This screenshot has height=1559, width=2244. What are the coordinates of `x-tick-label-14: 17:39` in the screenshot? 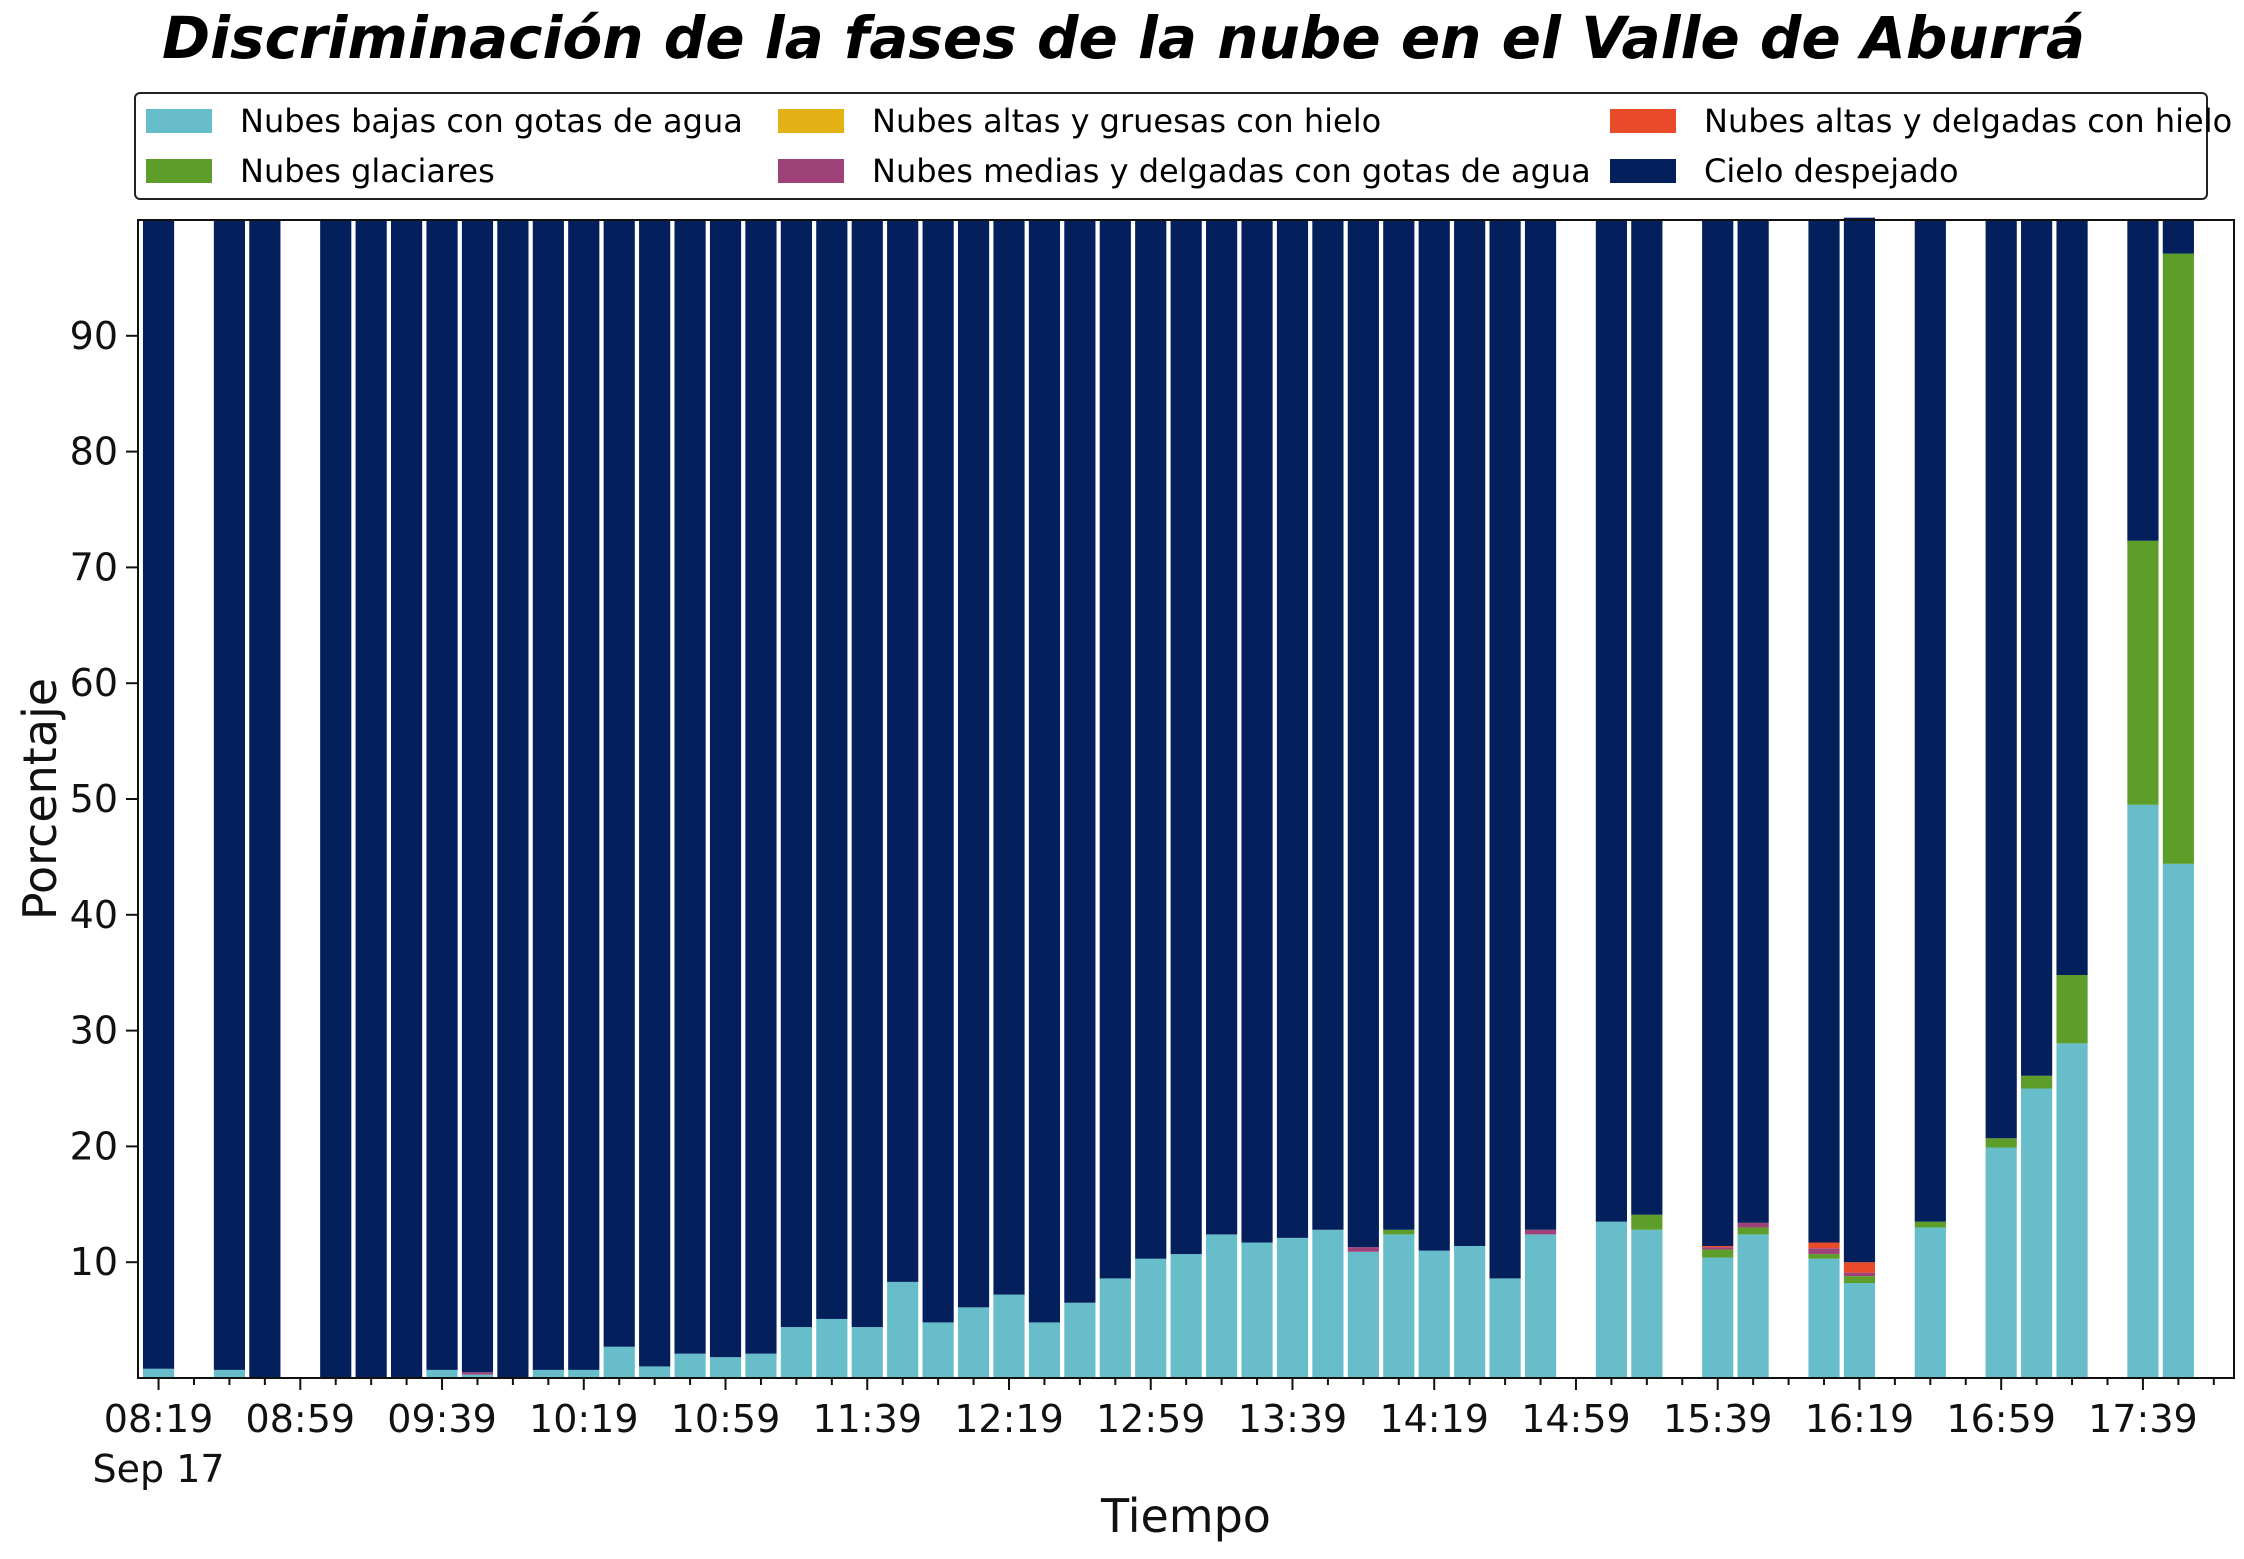 It's located at (2143, 1419).